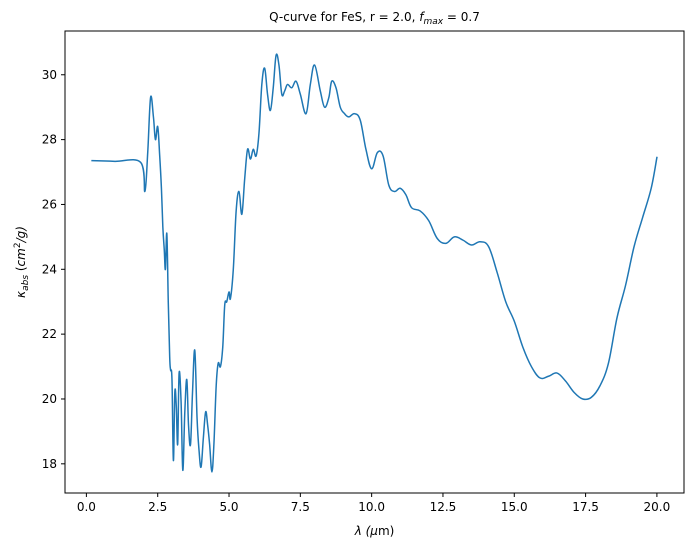 This screenshot has width=694, height=550. What do you see at coordinates (344, 17) in the screenshot?
I see `chart-title-text: Q-curve for FeS, r = 2.0,` at bounding box center [344, 17].